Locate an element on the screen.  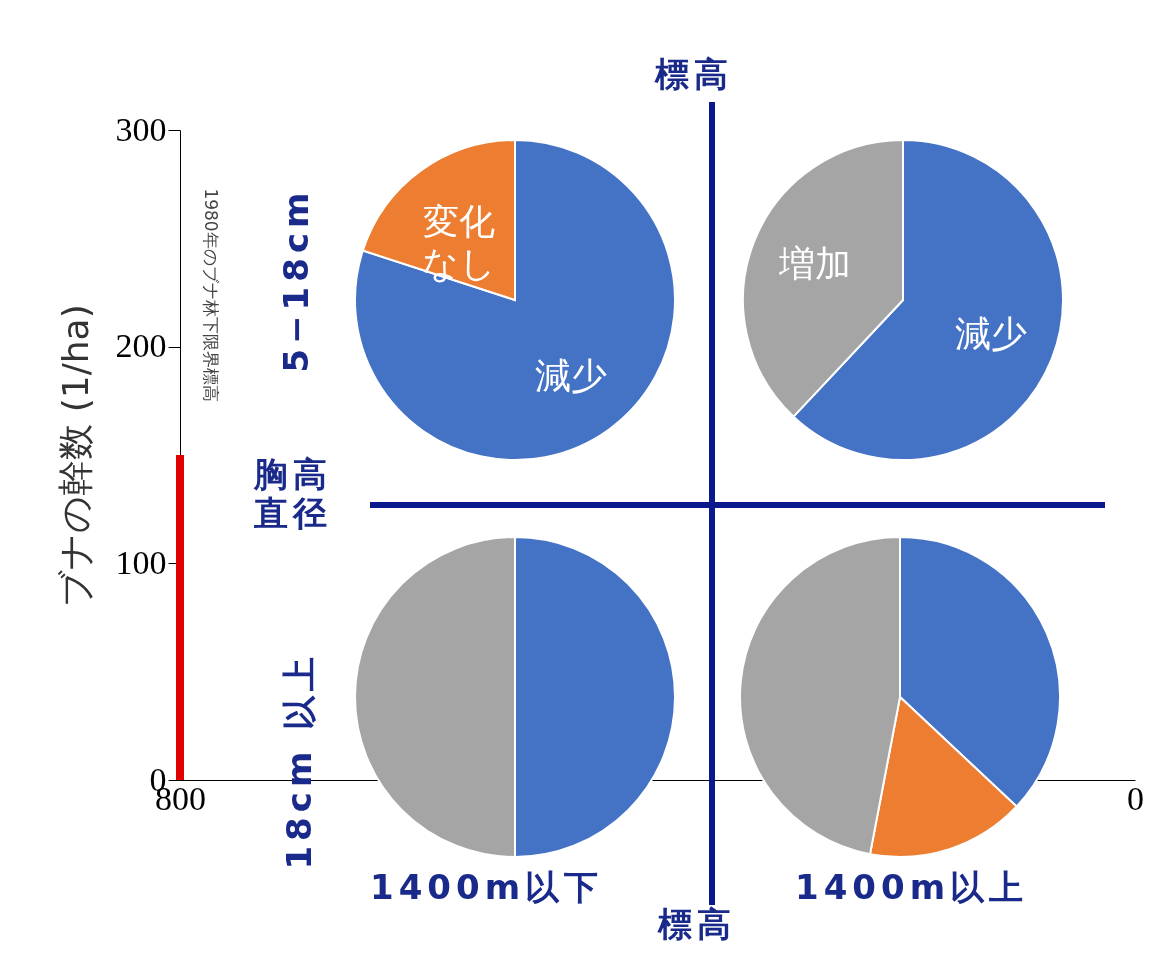
annotation: 胸高直径 is located at coordinates (292, 494).